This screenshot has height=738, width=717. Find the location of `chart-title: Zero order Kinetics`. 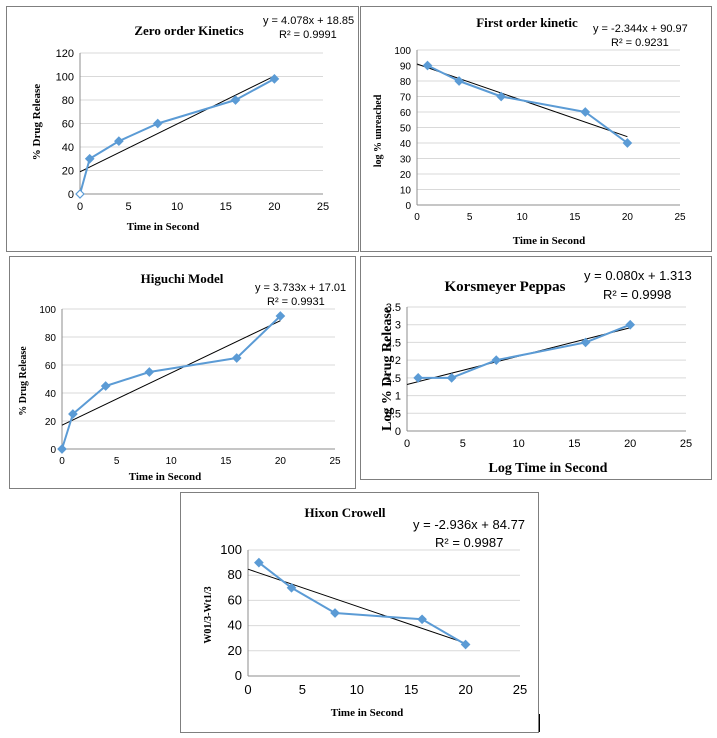

chart-title: Zero order Kinetics is located at coordinates (188, 30).